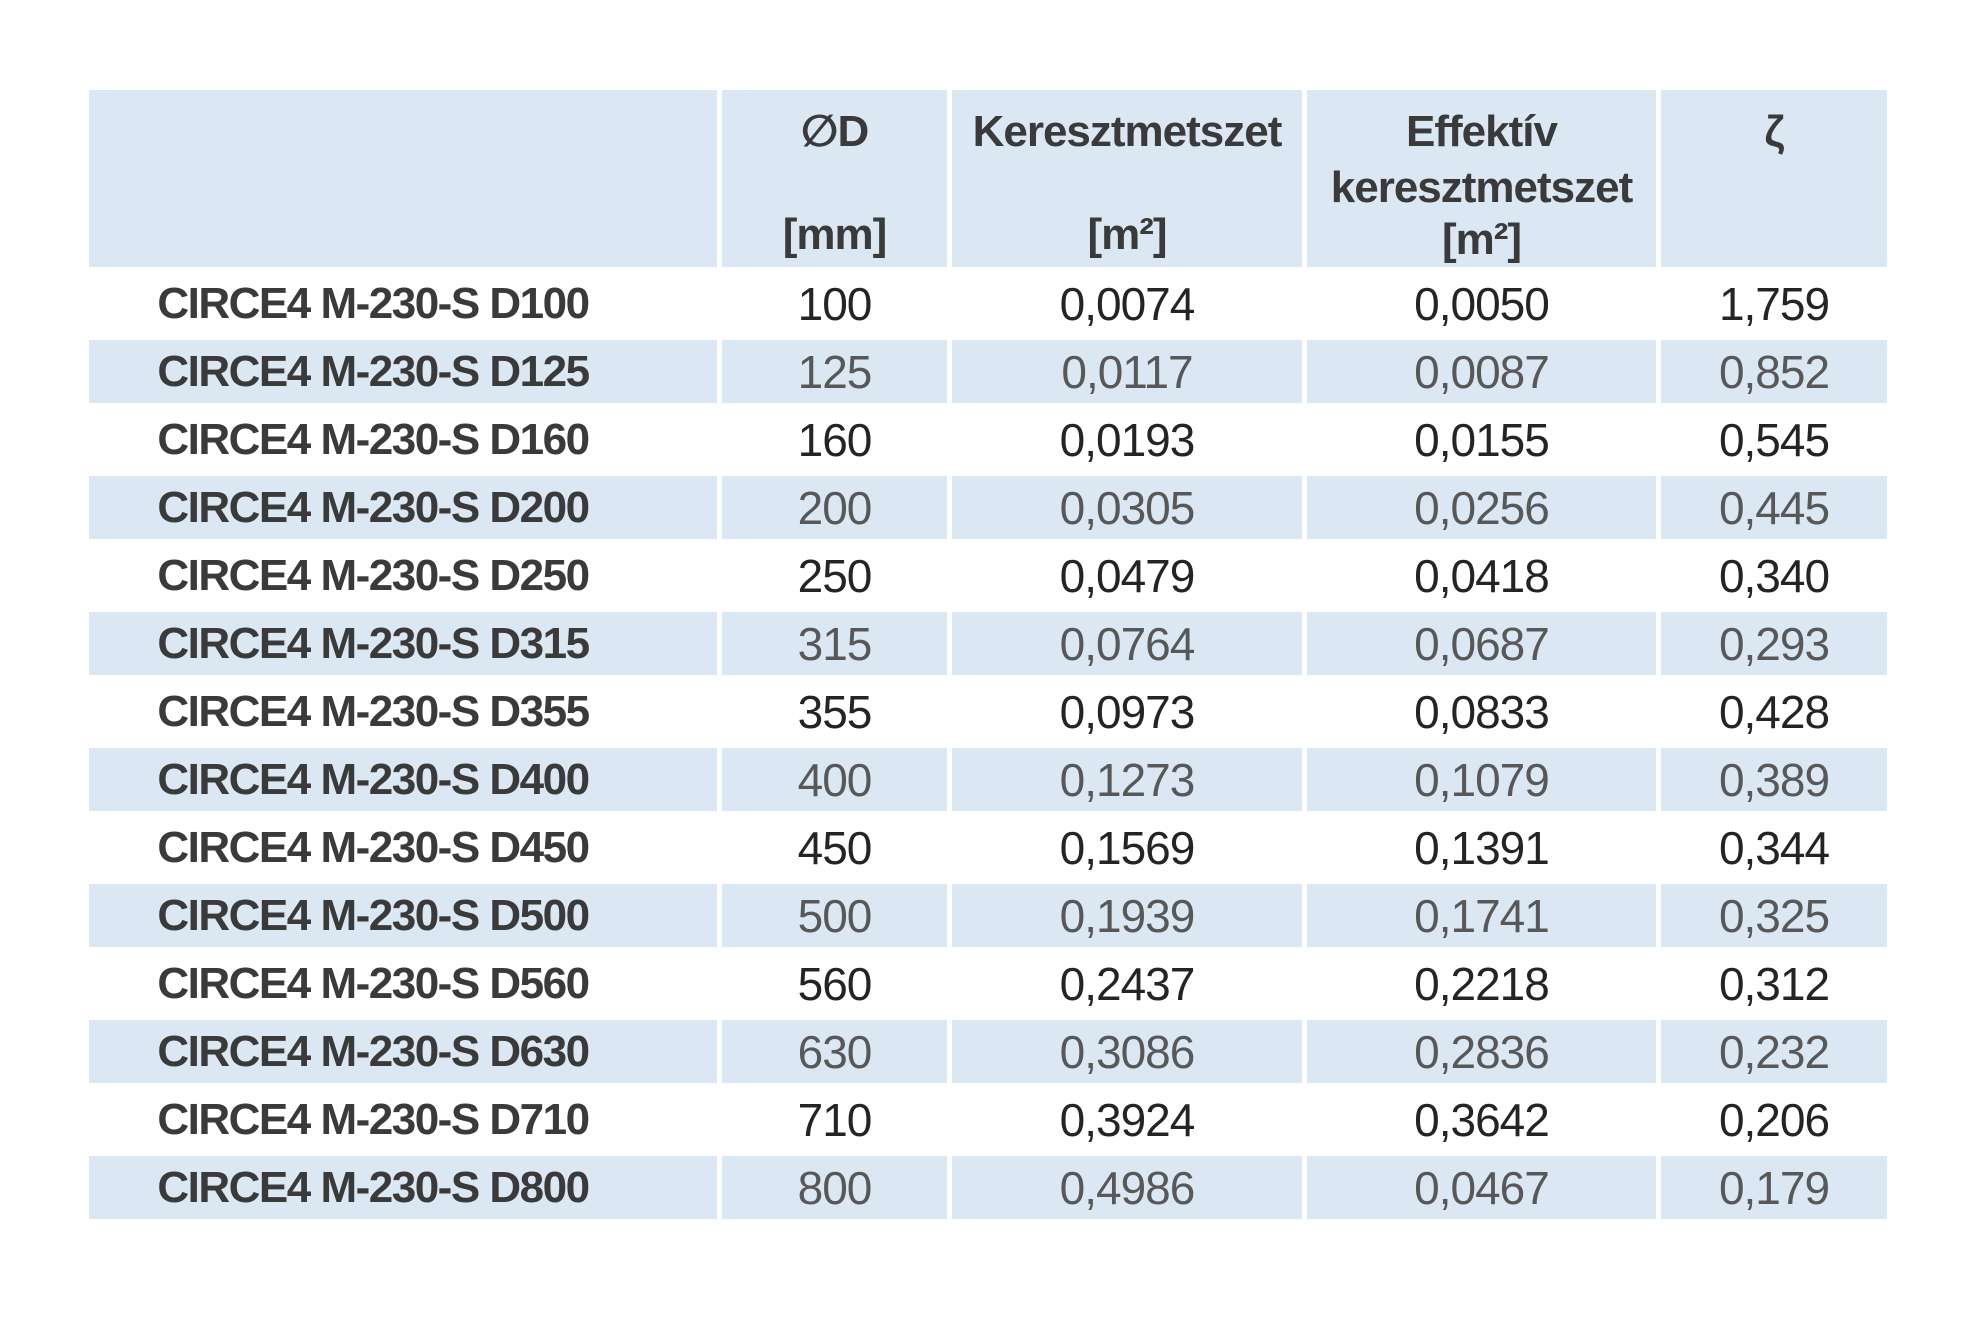 Image resolution: width=1977 pixels, height=1318 pixels. I want to click on zeta-value: 0,206, so click(1774, 1119).